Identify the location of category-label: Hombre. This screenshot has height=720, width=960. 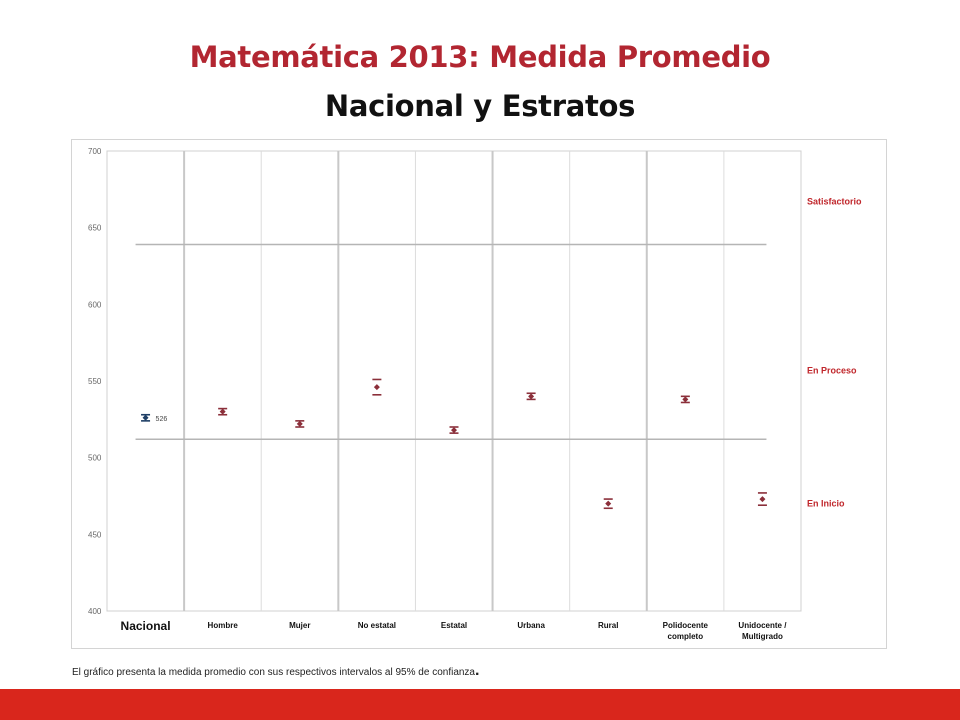
(223, 625).